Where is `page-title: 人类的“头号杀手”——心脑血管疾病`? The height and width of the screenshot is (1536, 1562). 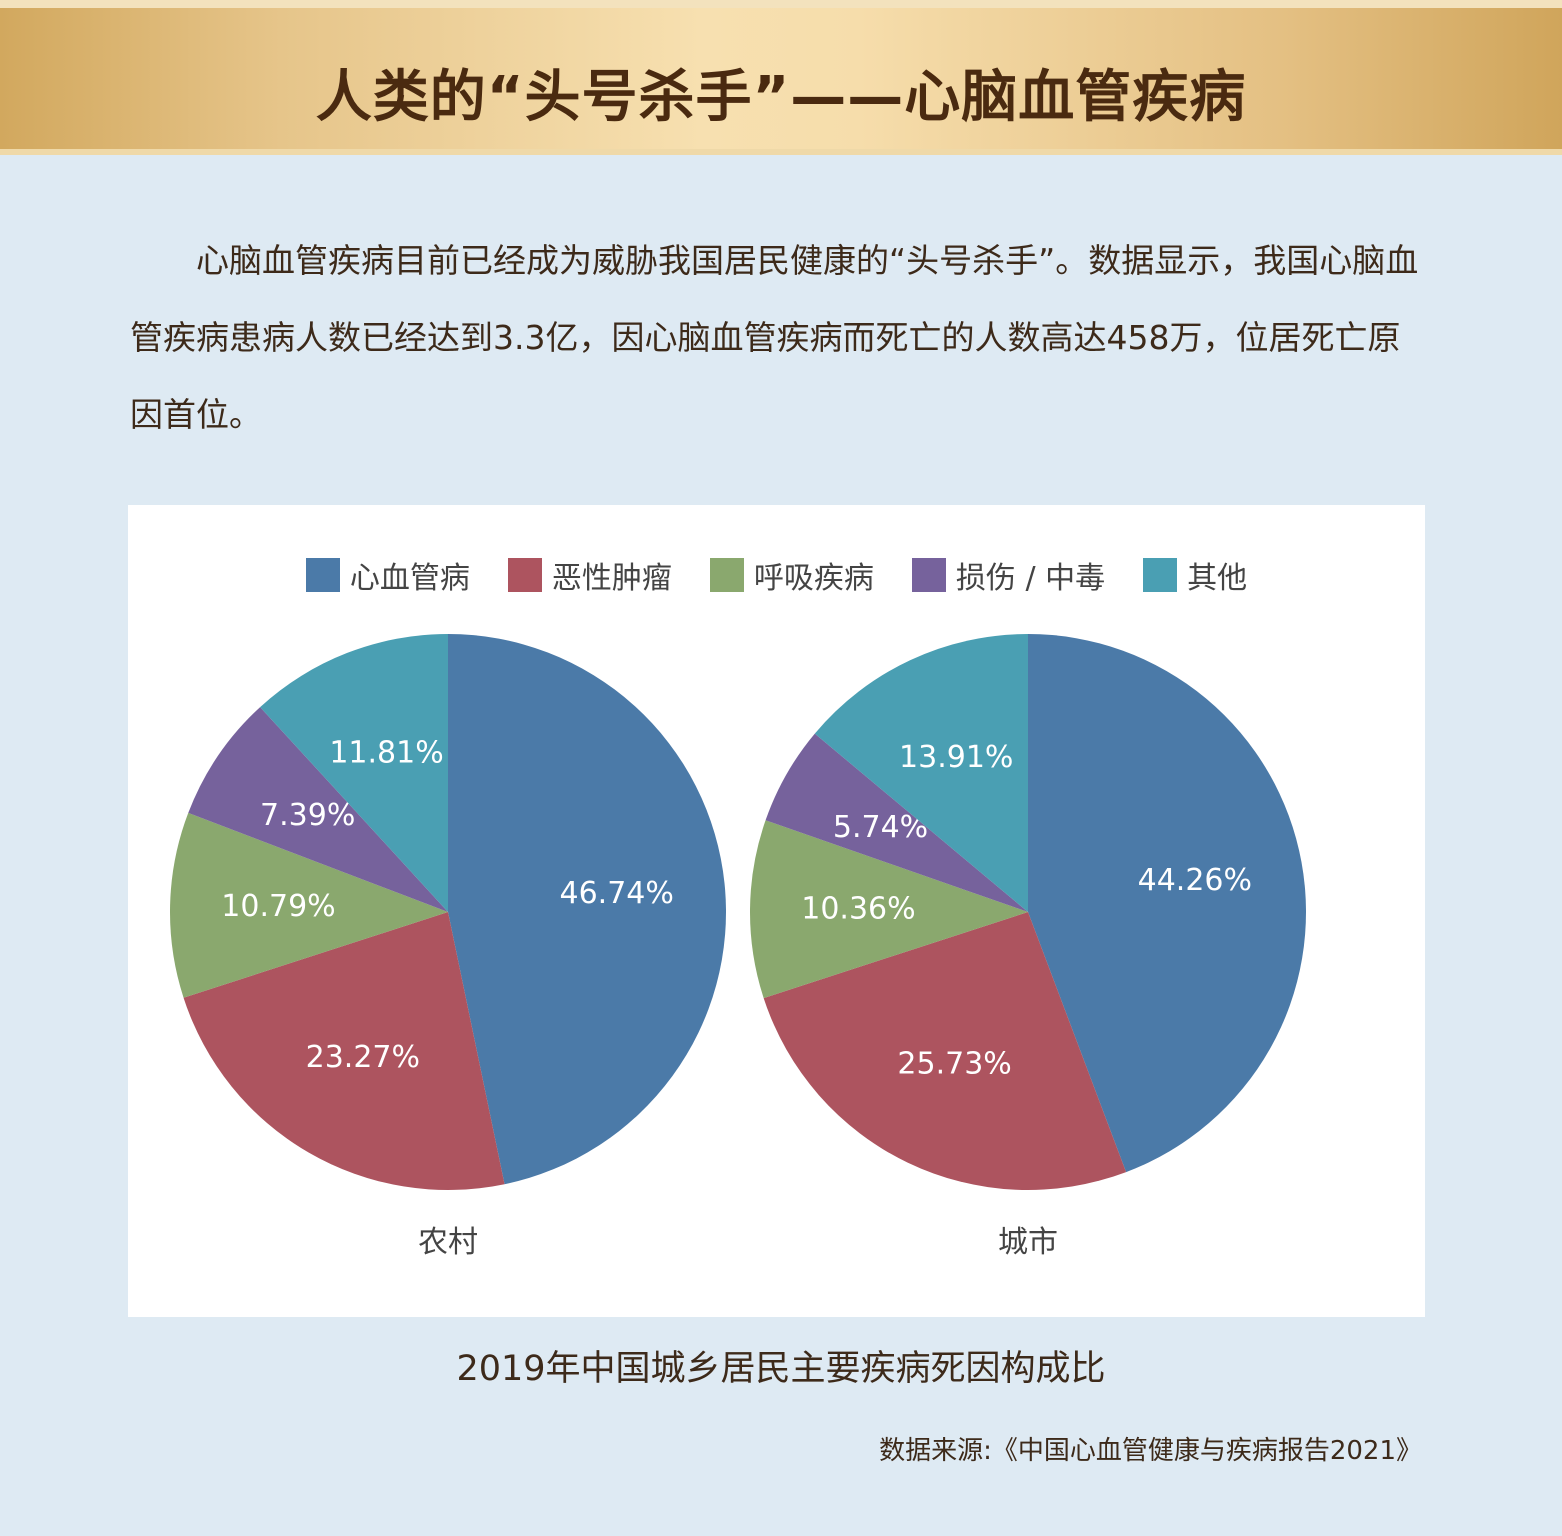
page-title: 人类的“头号杀手”——心脑血管疾病 is located at coordinates (781, 97).